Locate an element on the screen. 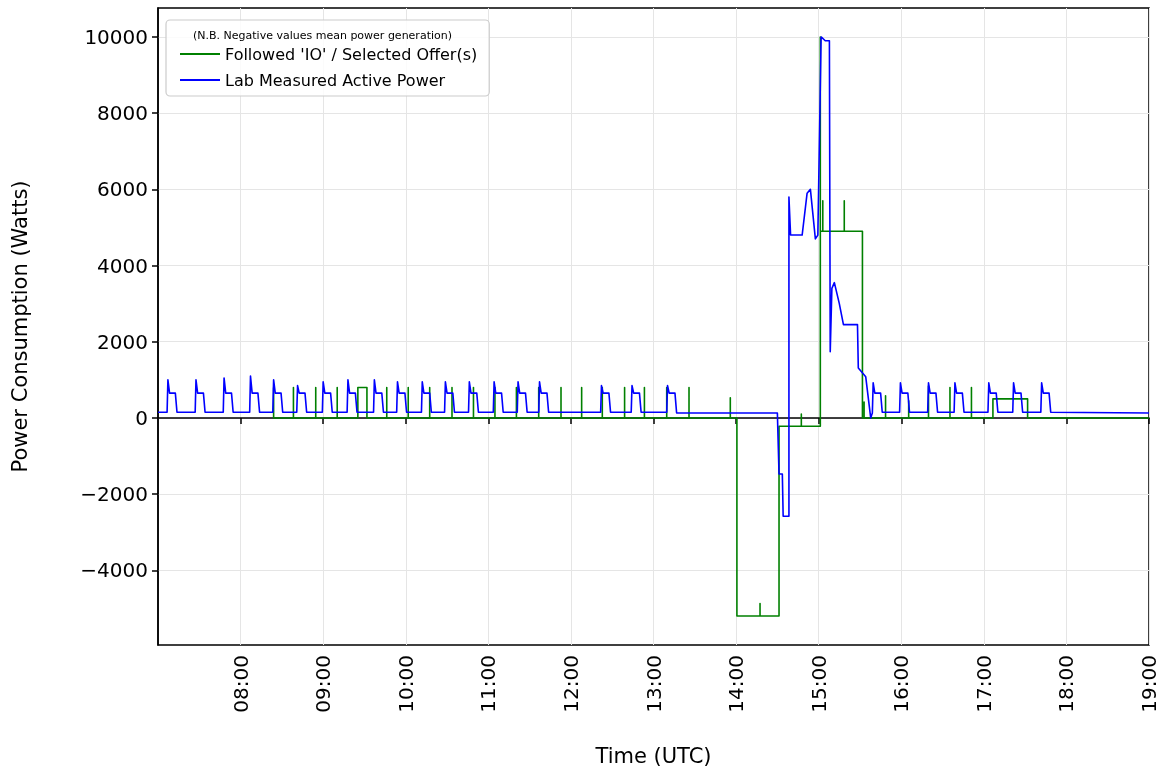 The width and height of the screenshot is (1167, 776). x-tick-label: 15:00 is located at coordinates (818, 684).